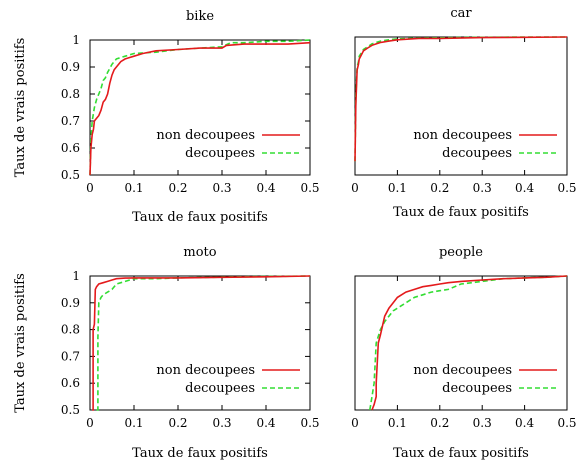 This screenshot has height=466, width=586. I want to click on chart-title: people, so click(461, 252).